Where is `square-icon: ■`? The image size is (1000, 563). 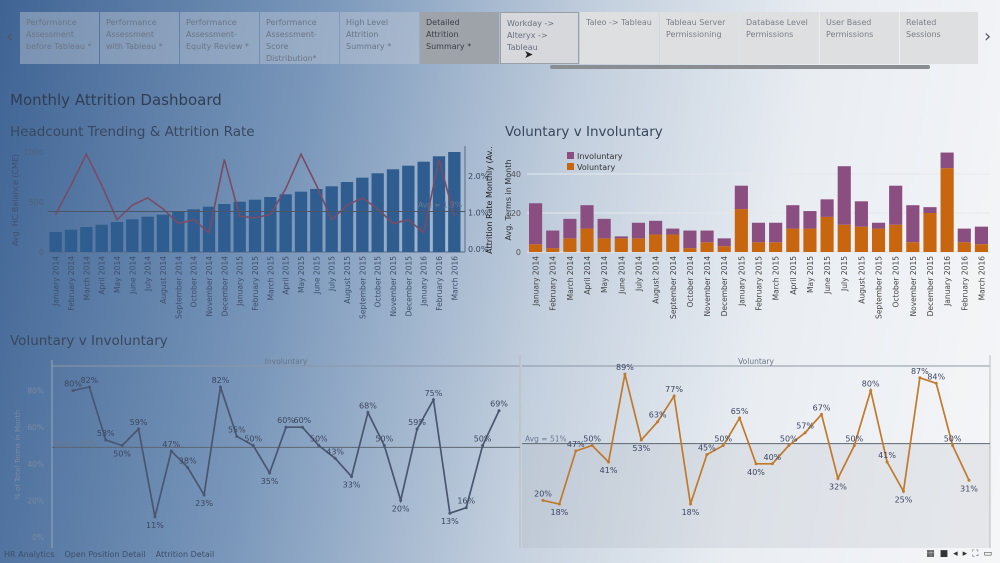 square-icon: ■ is located at coordinates (944, 554).